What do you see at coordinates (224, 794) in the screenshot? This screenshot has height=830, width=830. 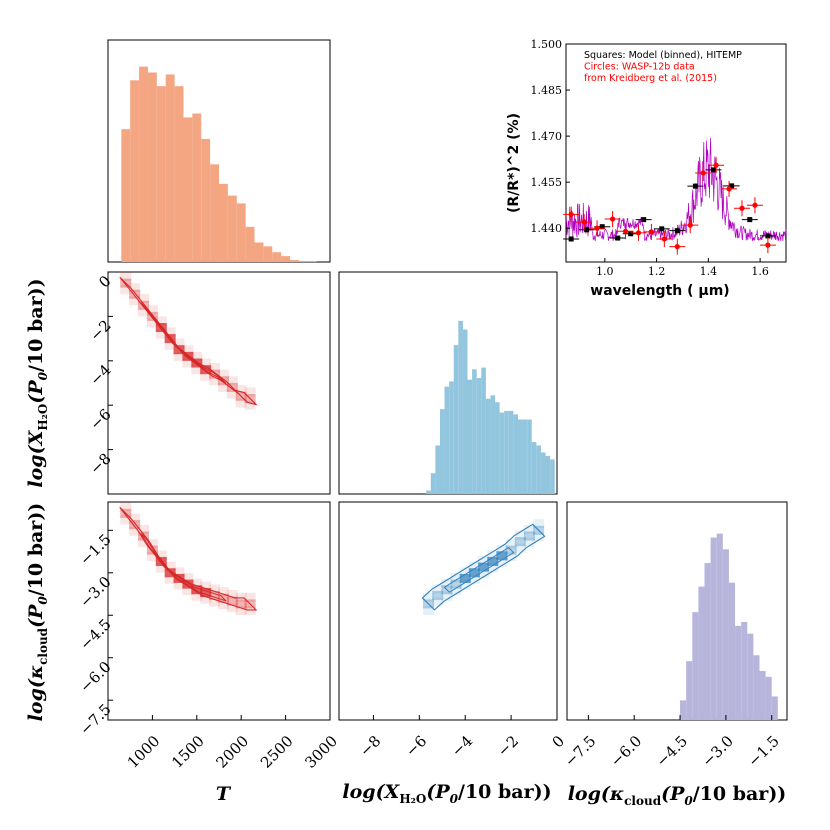 I see `x-label-temperature: T` at bounding box center [224, 794].